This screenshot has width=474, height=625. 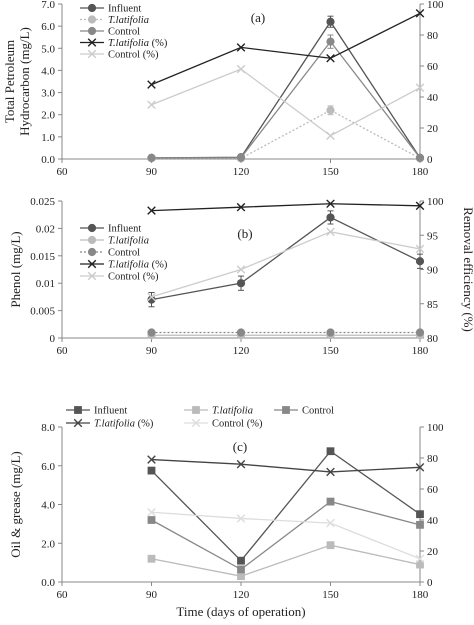 What do you see at coordinates (128, 20) in the screenshot?
I see `legend-label: T.latifolia` at bounding box center [128, 20].